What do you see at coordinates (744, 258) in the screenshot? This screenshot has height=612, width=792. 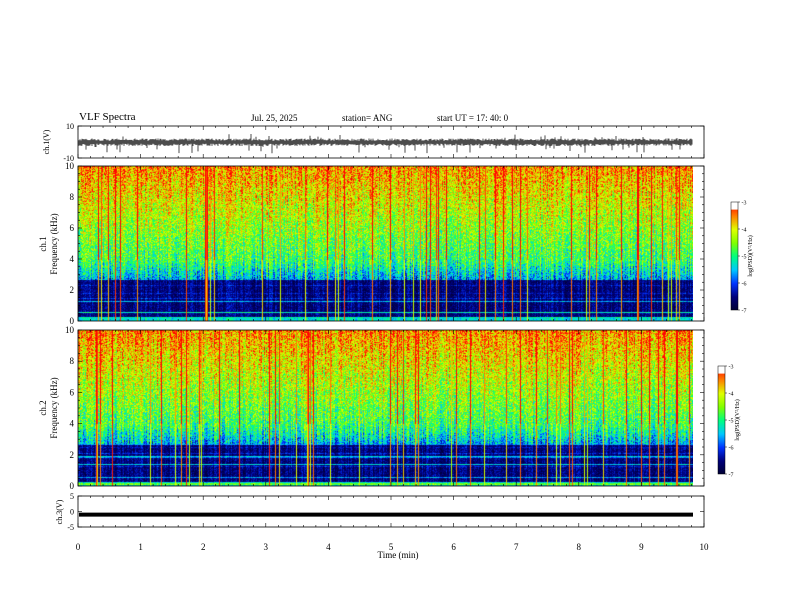 I see `ch1-colorbar-tick: -5` at bounding box center [744, 258].